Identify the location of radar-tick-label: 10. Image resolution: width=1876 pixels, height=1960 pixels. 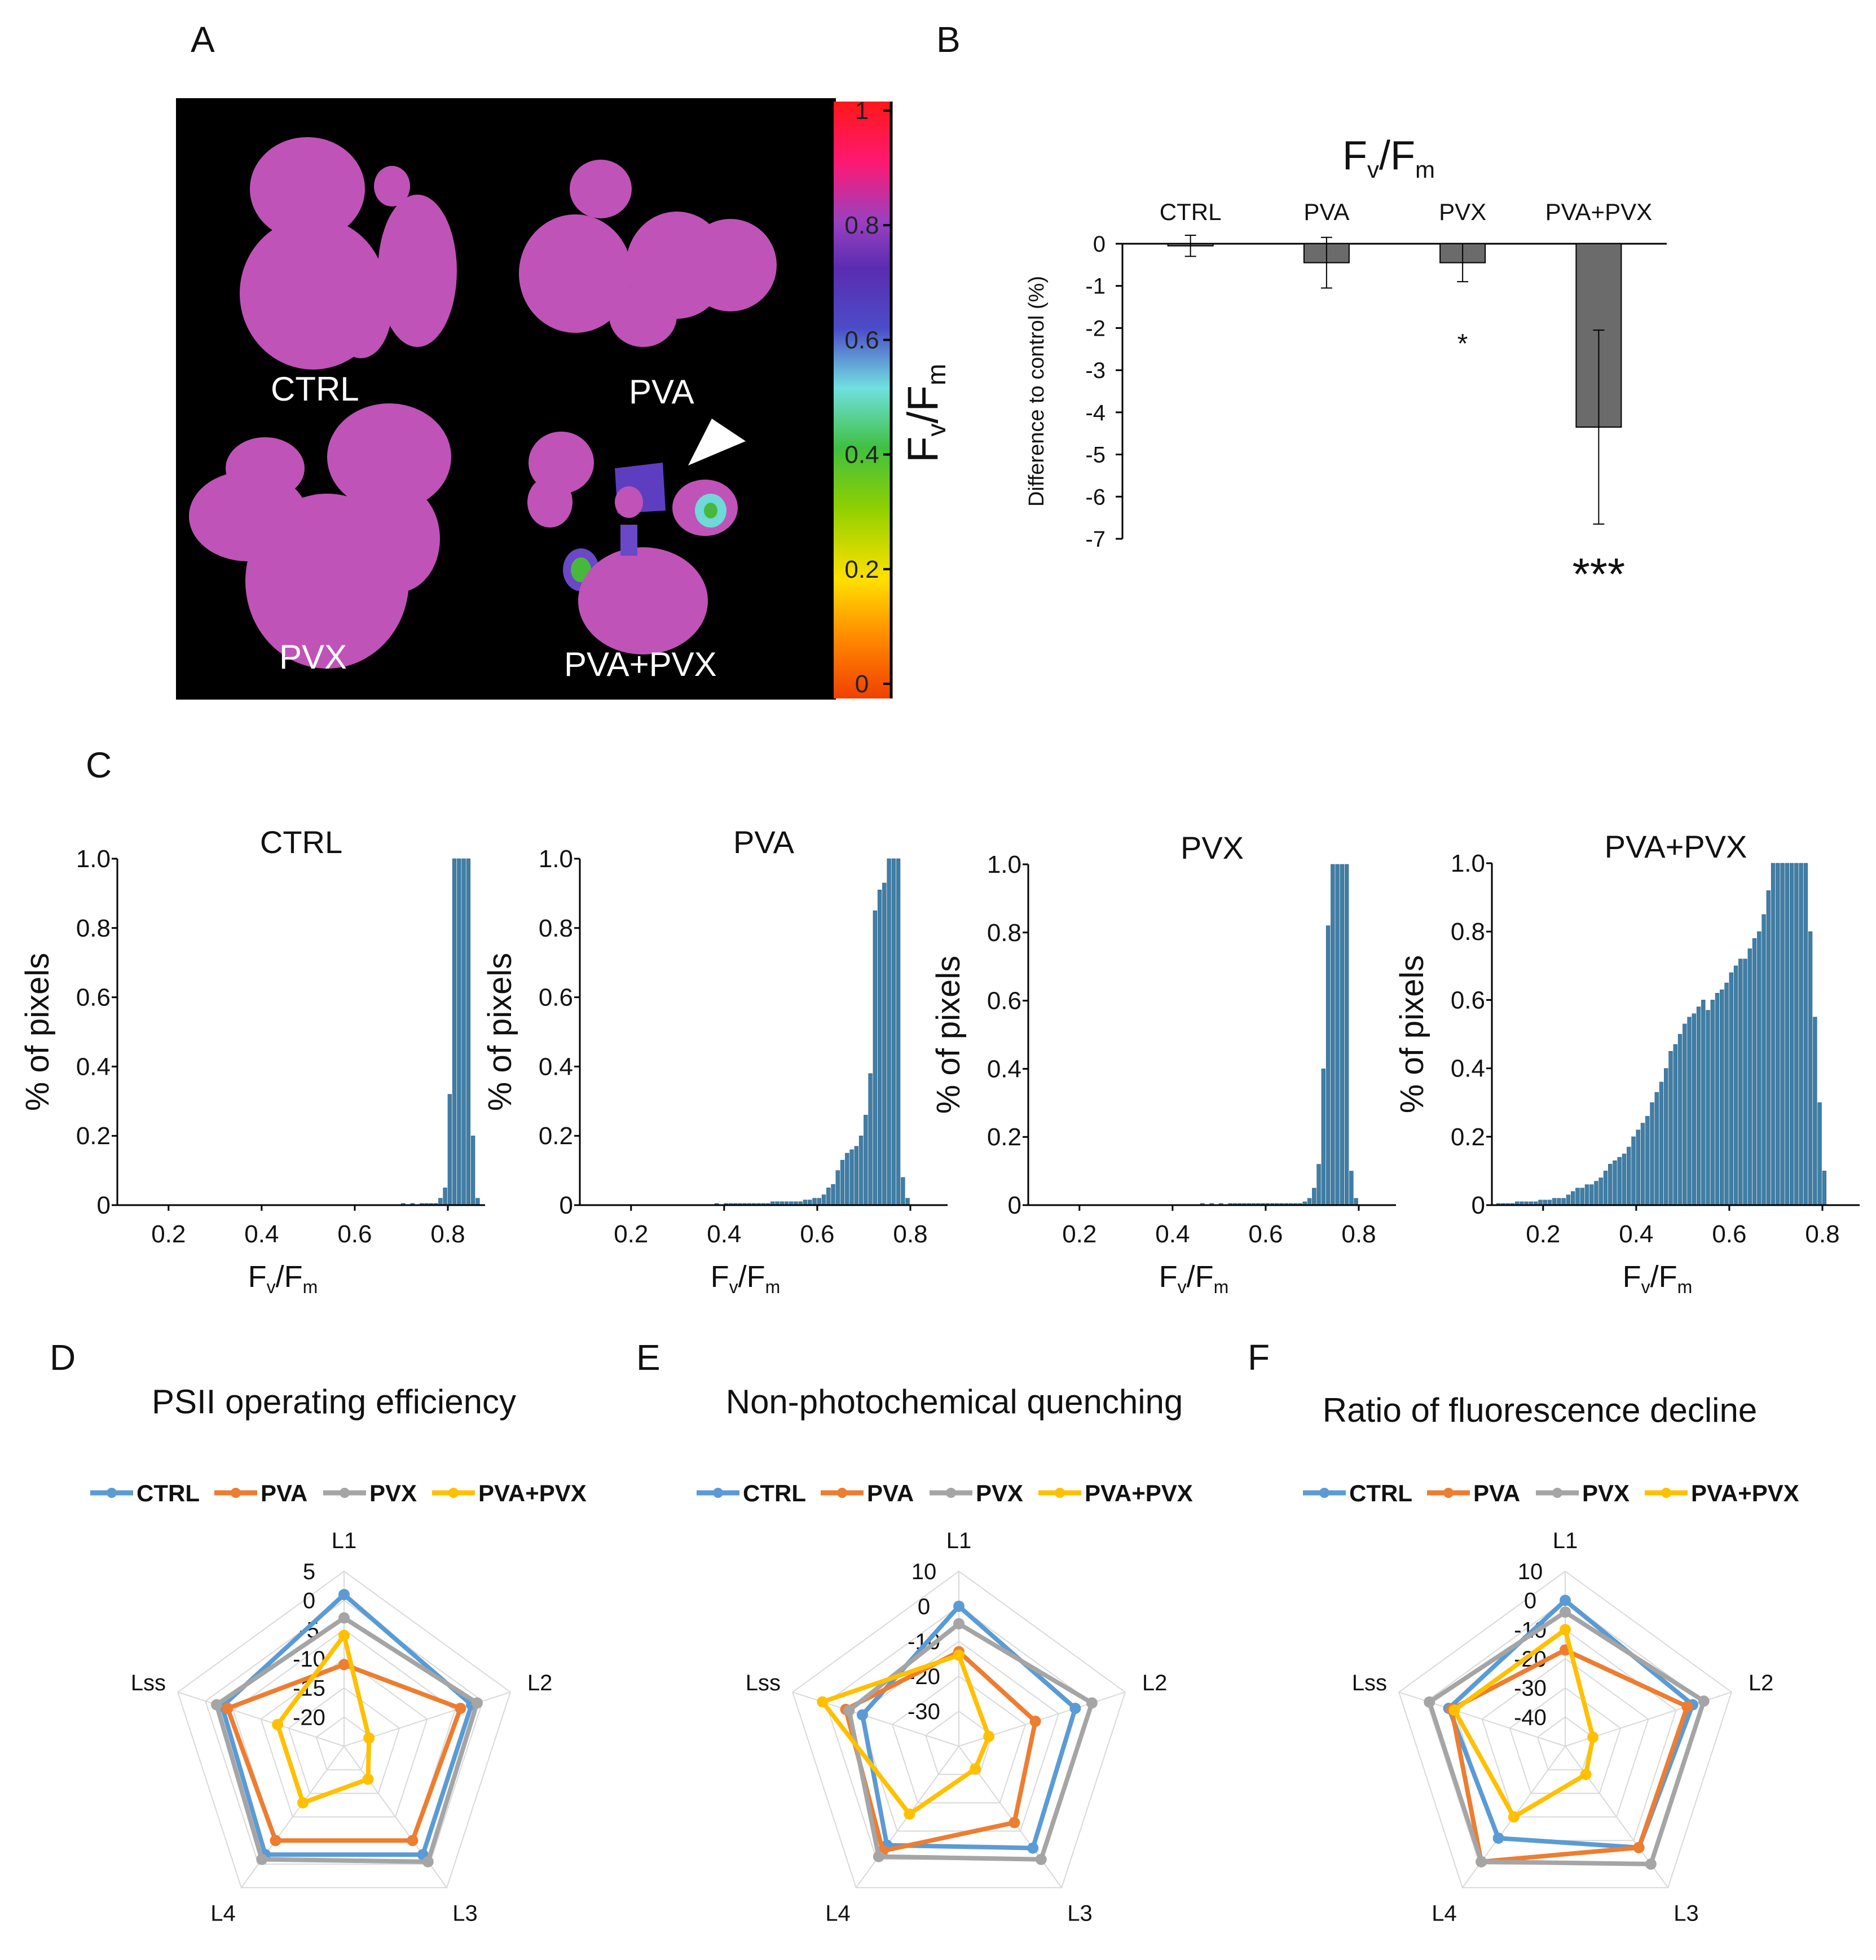
(924, 1571).